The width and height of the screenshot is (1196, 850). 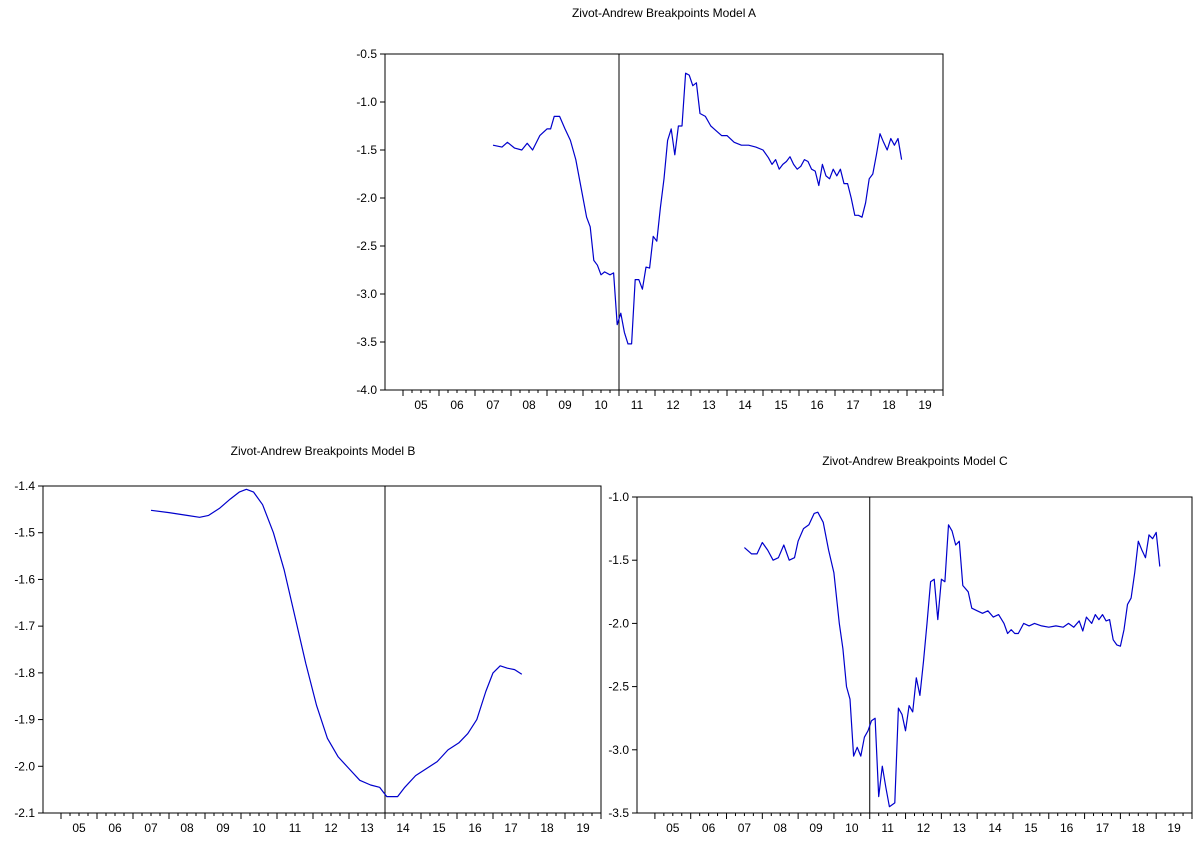 What do you see at coordinates (79, 828) in the screenshot?
I see `chart-b-xtick-label: 05` at bounding box center [79, 828].